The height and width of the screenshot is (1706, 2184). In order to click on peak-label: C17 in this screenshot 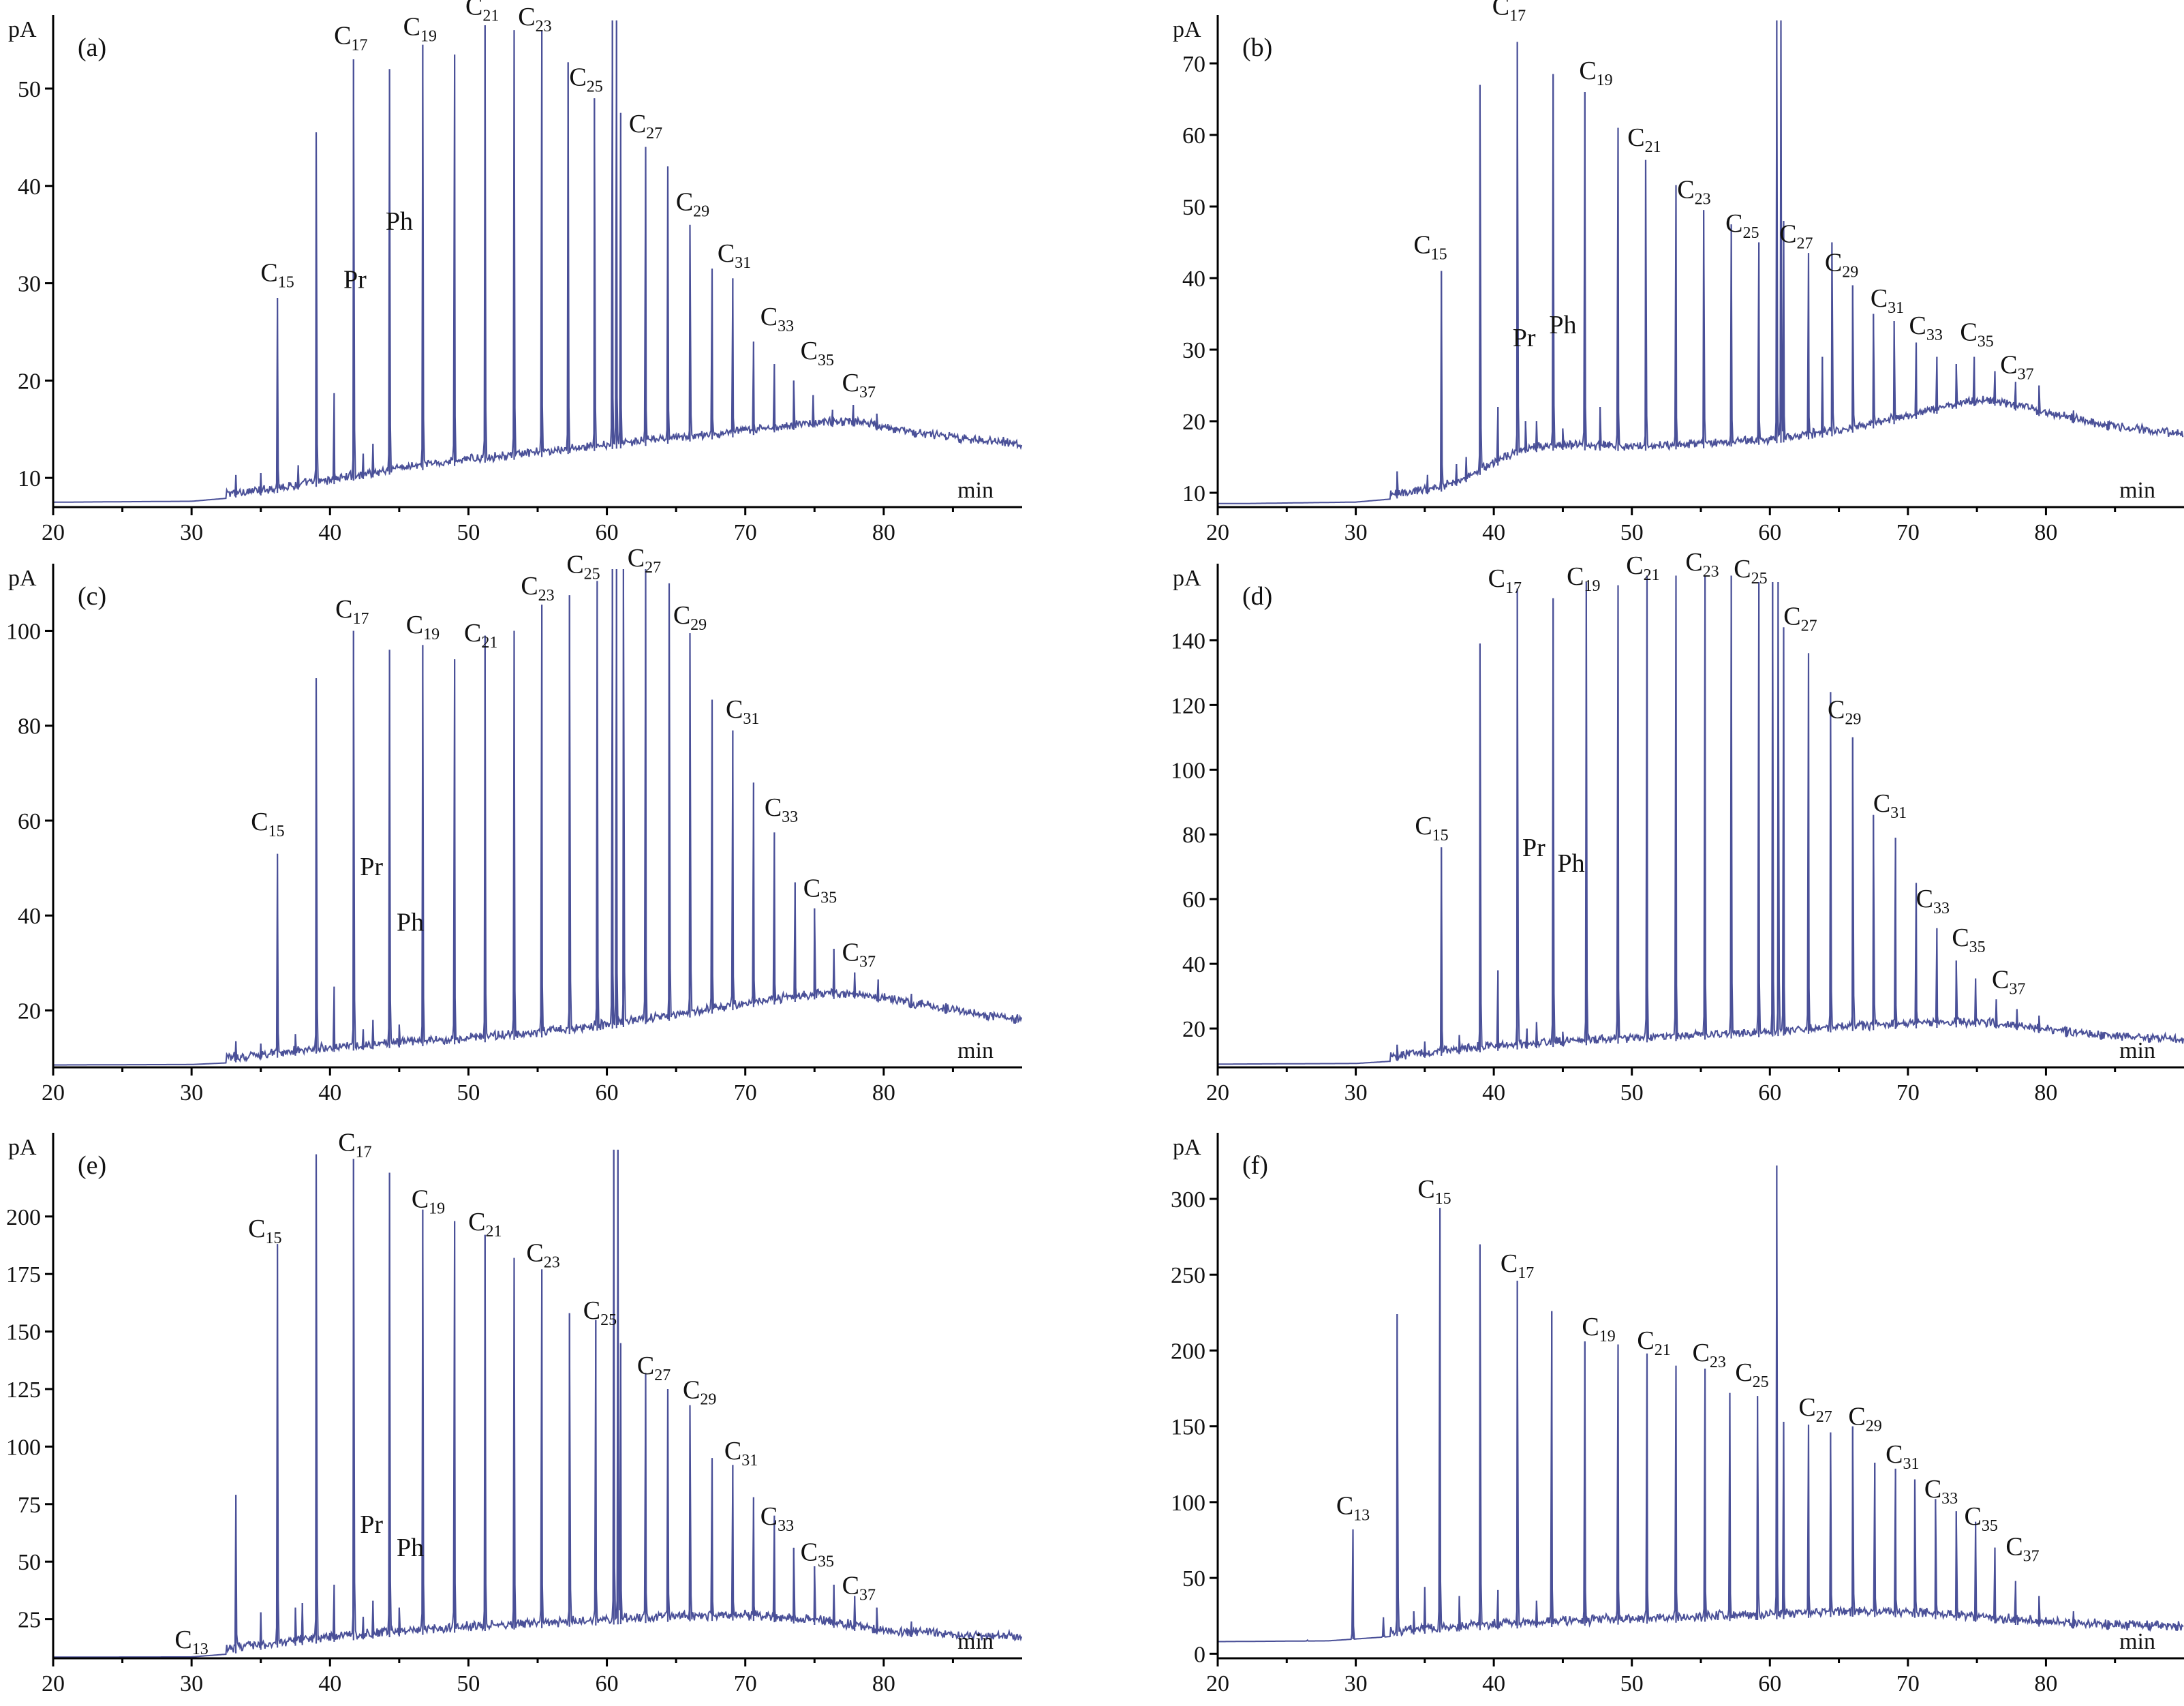, I will do `click(1509, 13)`.